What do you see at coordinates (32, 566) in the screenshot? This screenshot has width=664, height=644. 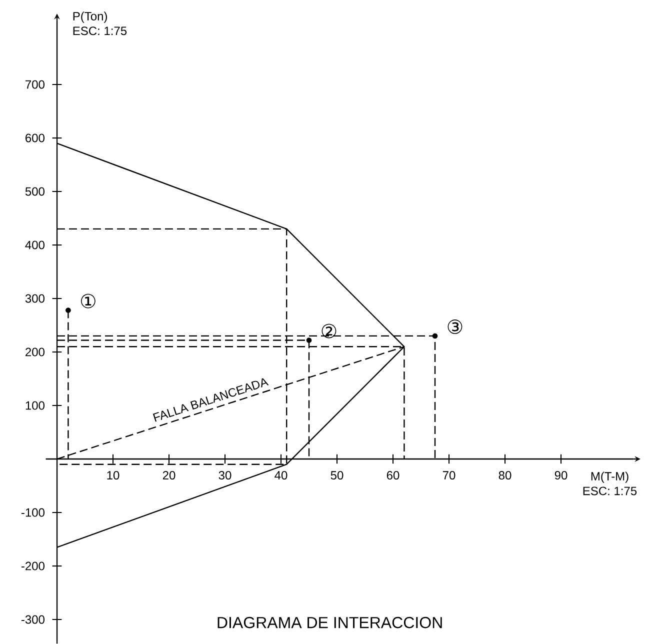 I see `y-tick-label: -200` at bounding box center [32, 566].